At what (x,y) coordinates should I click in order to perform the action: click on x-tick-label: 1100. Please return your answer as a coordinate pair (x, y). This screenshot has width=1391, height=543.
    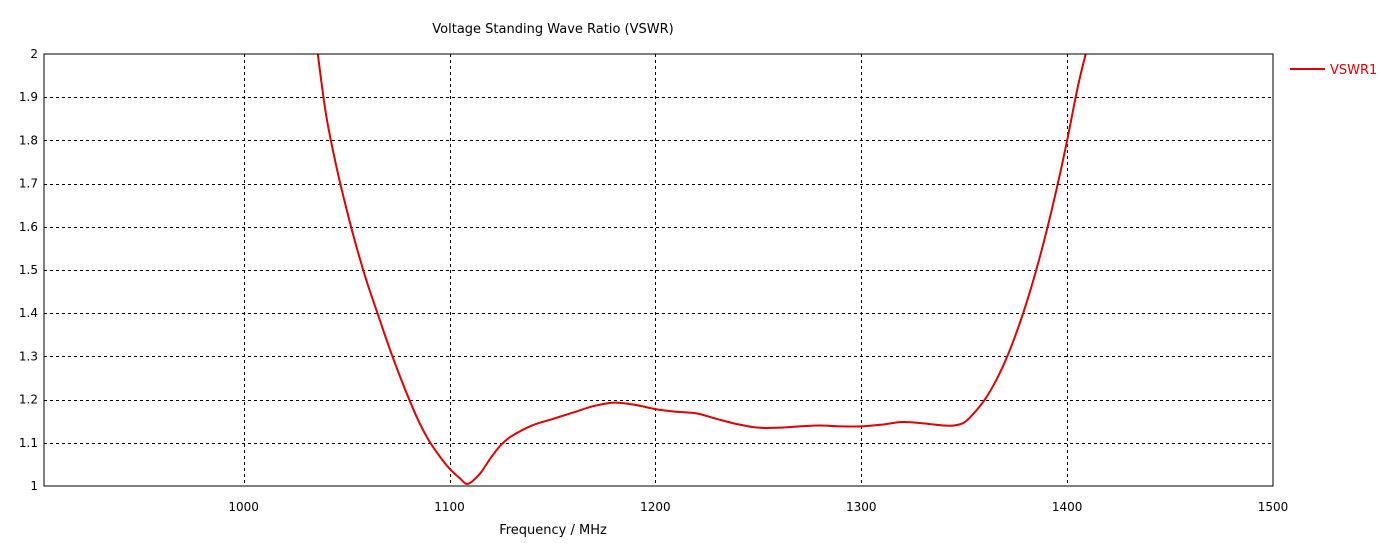
    Looking at the image, I should click on (449, 507).